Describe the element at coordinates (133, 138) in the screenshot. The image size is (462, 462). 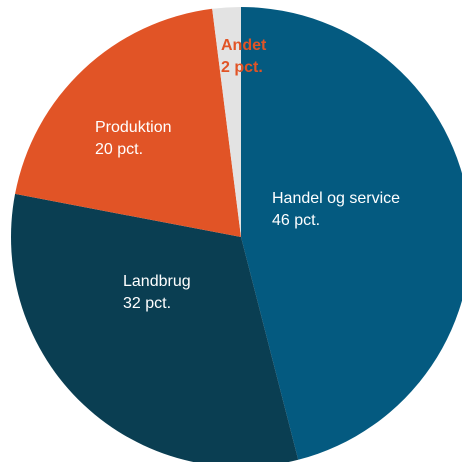
I see `slice-label-produktion: Produktion 20 pct.` at that location.